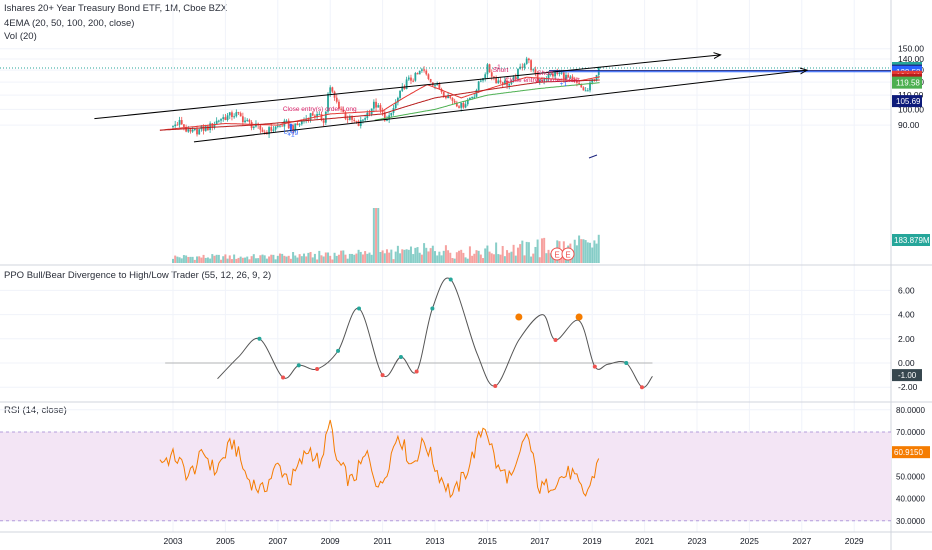 Image resolution: width=932 pixels, height=550 pixels. Describe the element at coordinates (906, 315) in the screenshot. I see `ppo-tick-label: 4.00` at that location.